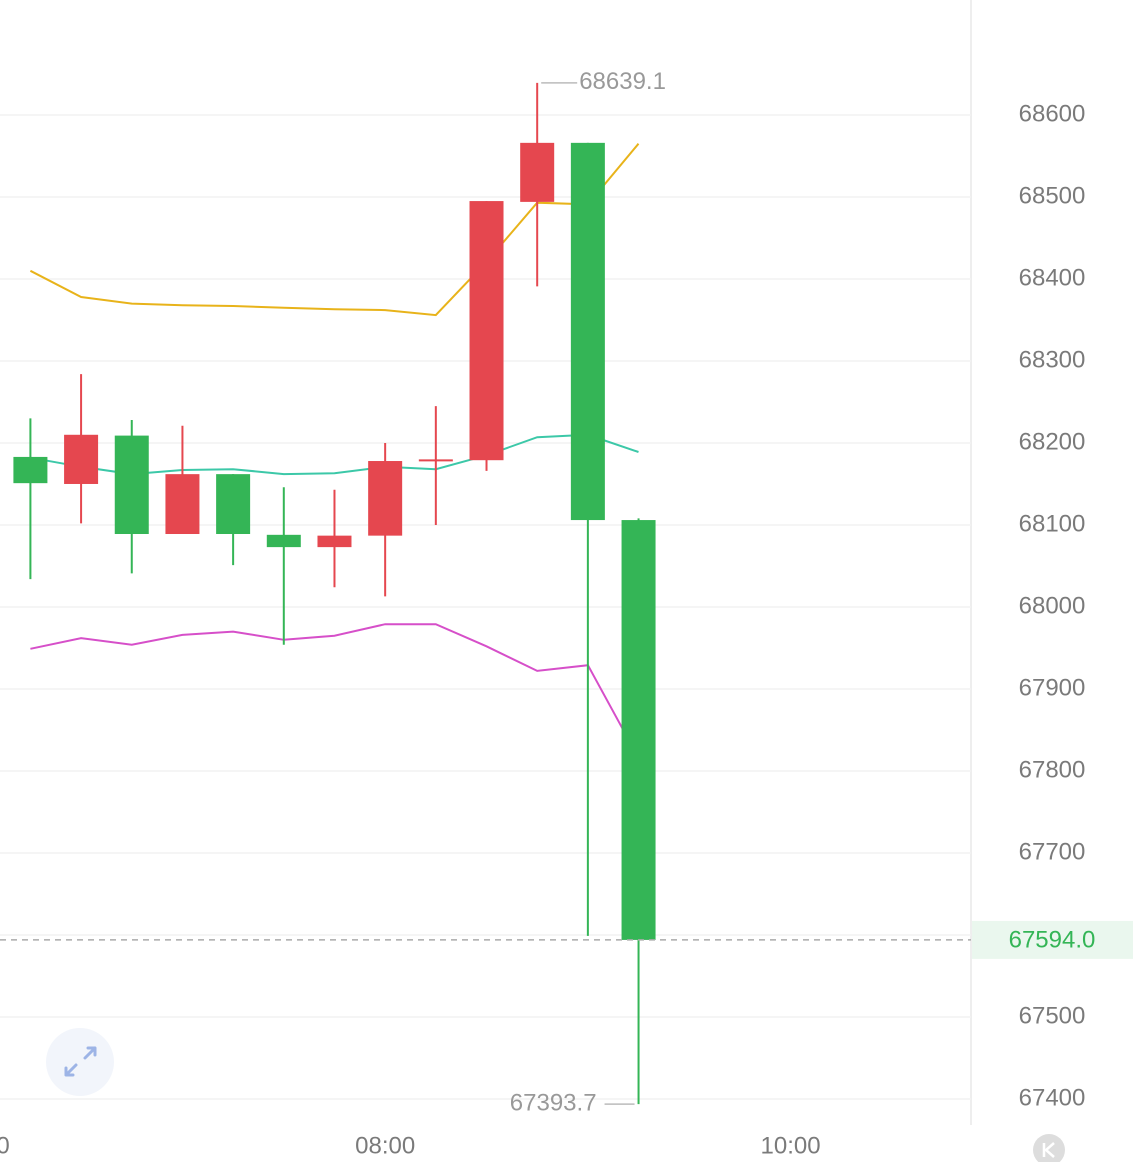 Image resolution: width=1133 pixels, height=1162 pixels. I want to click on y-tick-label: 67900, so click(1052, 687).